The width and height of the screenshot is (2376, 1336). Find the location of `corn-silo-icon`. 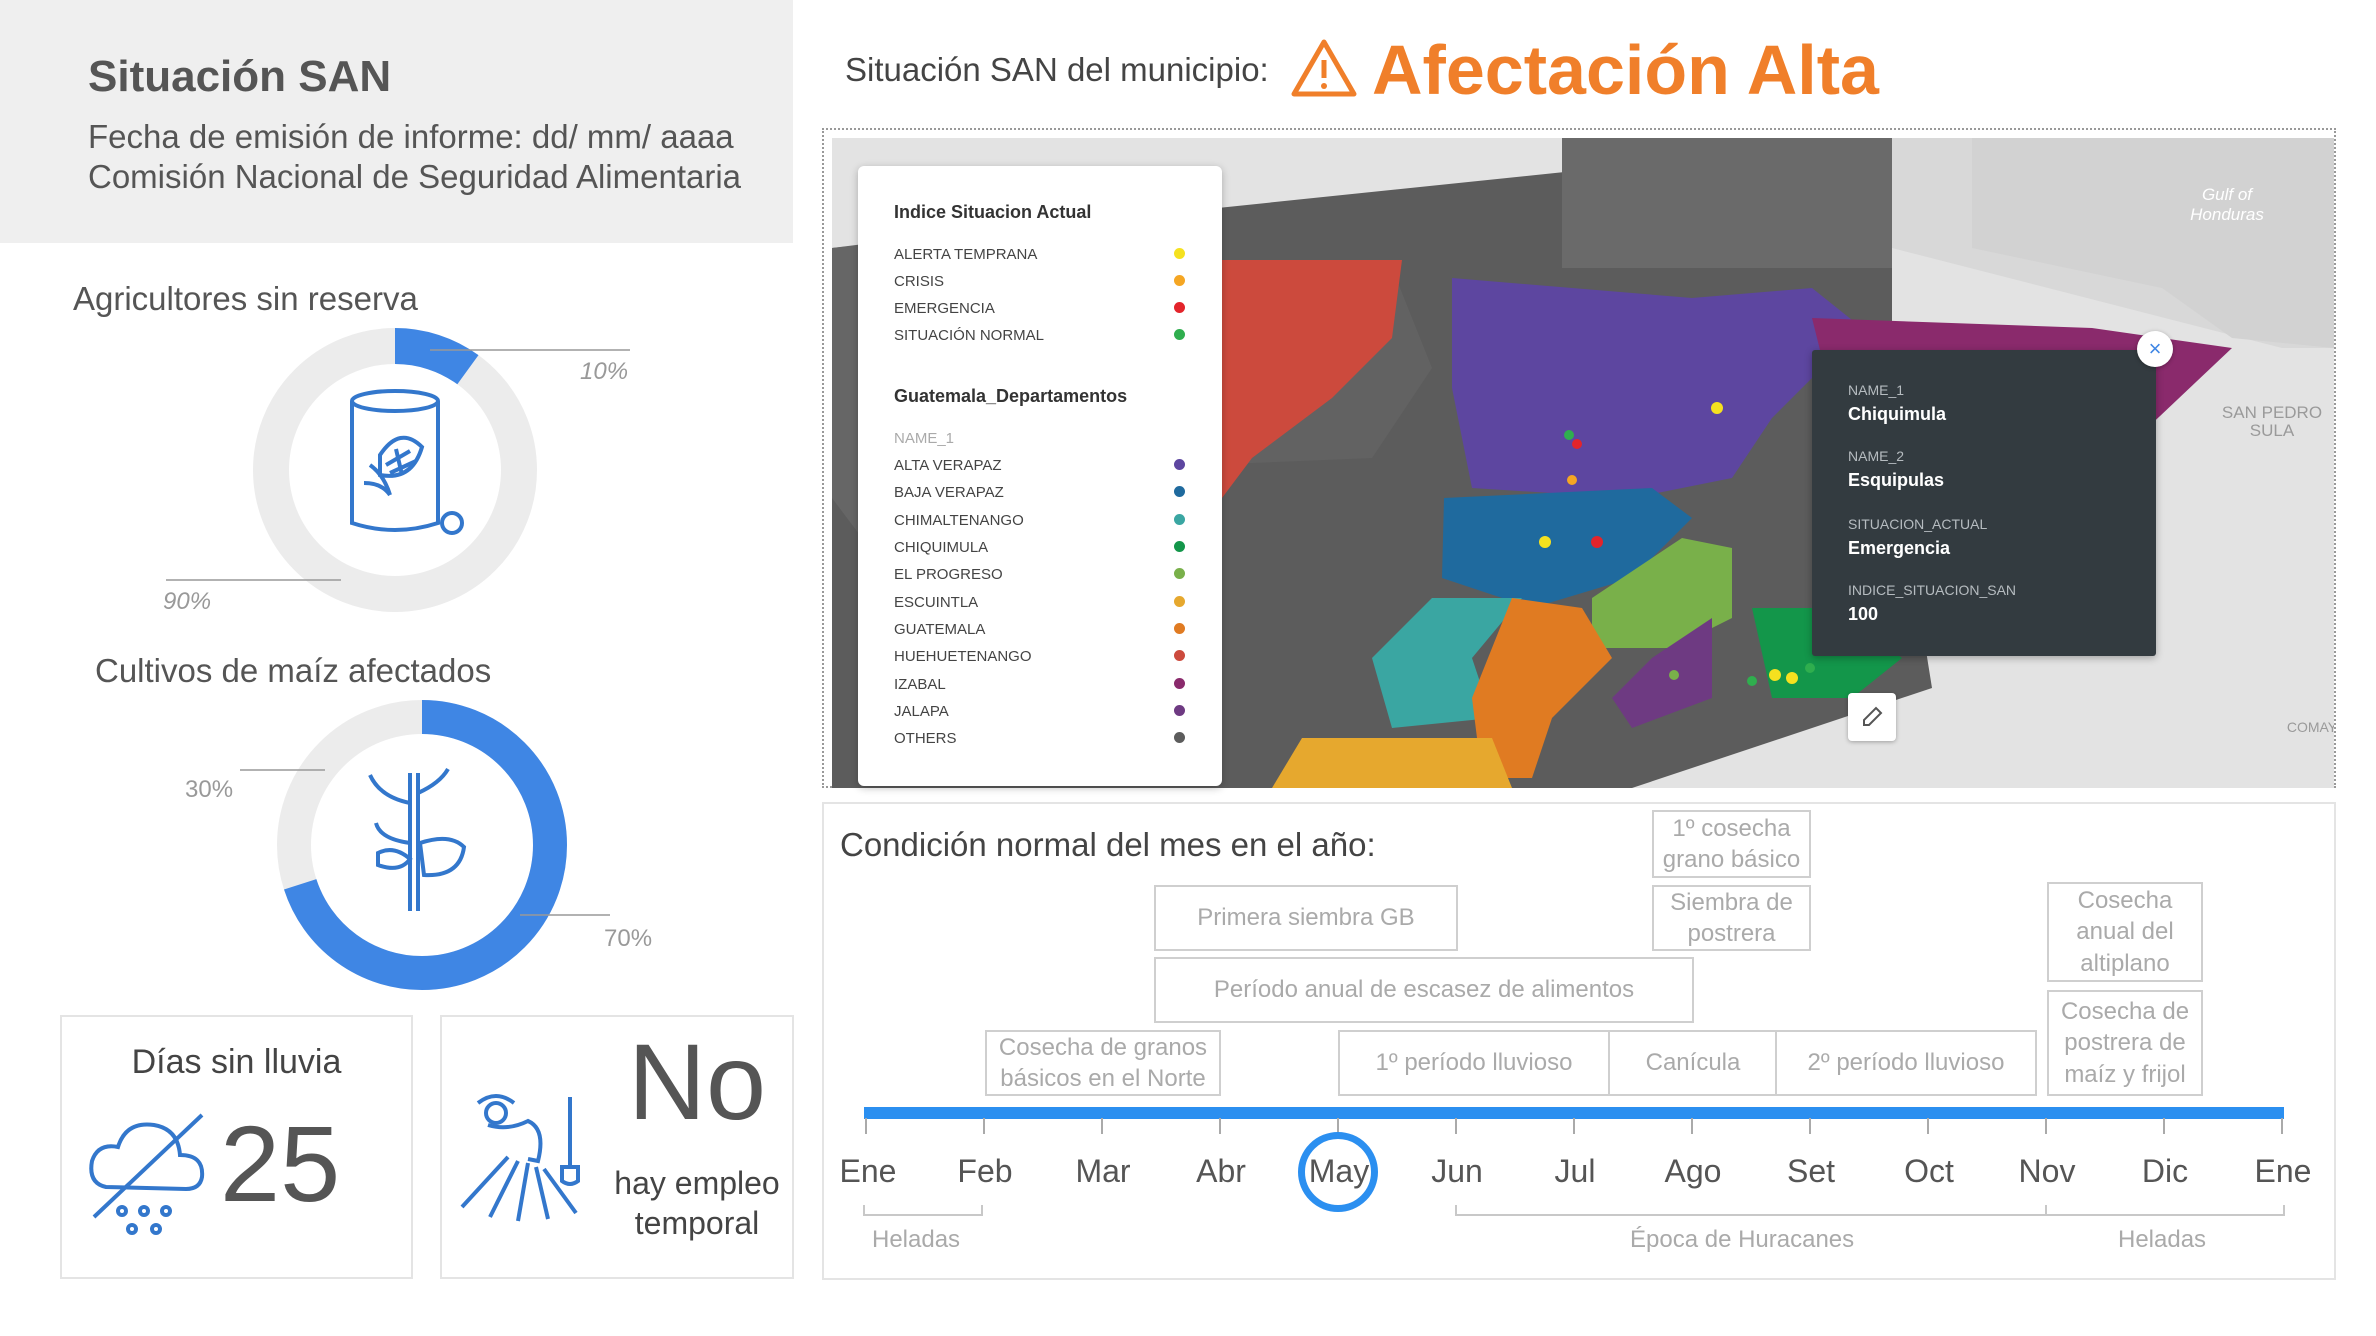

corn-silo-icon is located at coordinates (407, 462).